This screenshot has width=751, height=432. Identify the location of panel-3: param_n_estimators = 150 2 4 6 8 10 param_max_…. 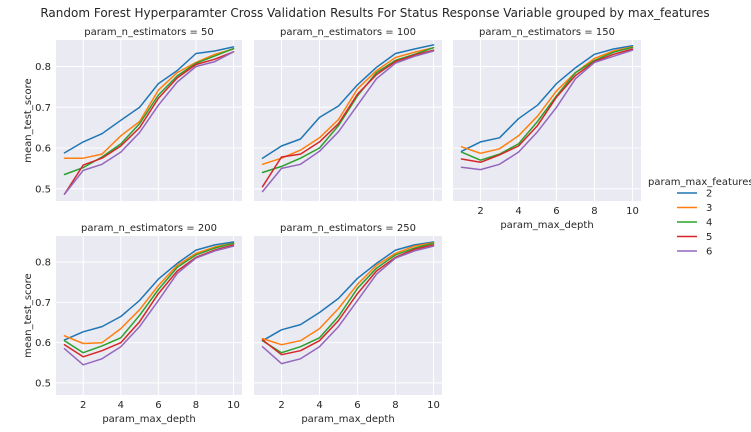
(547, 129).